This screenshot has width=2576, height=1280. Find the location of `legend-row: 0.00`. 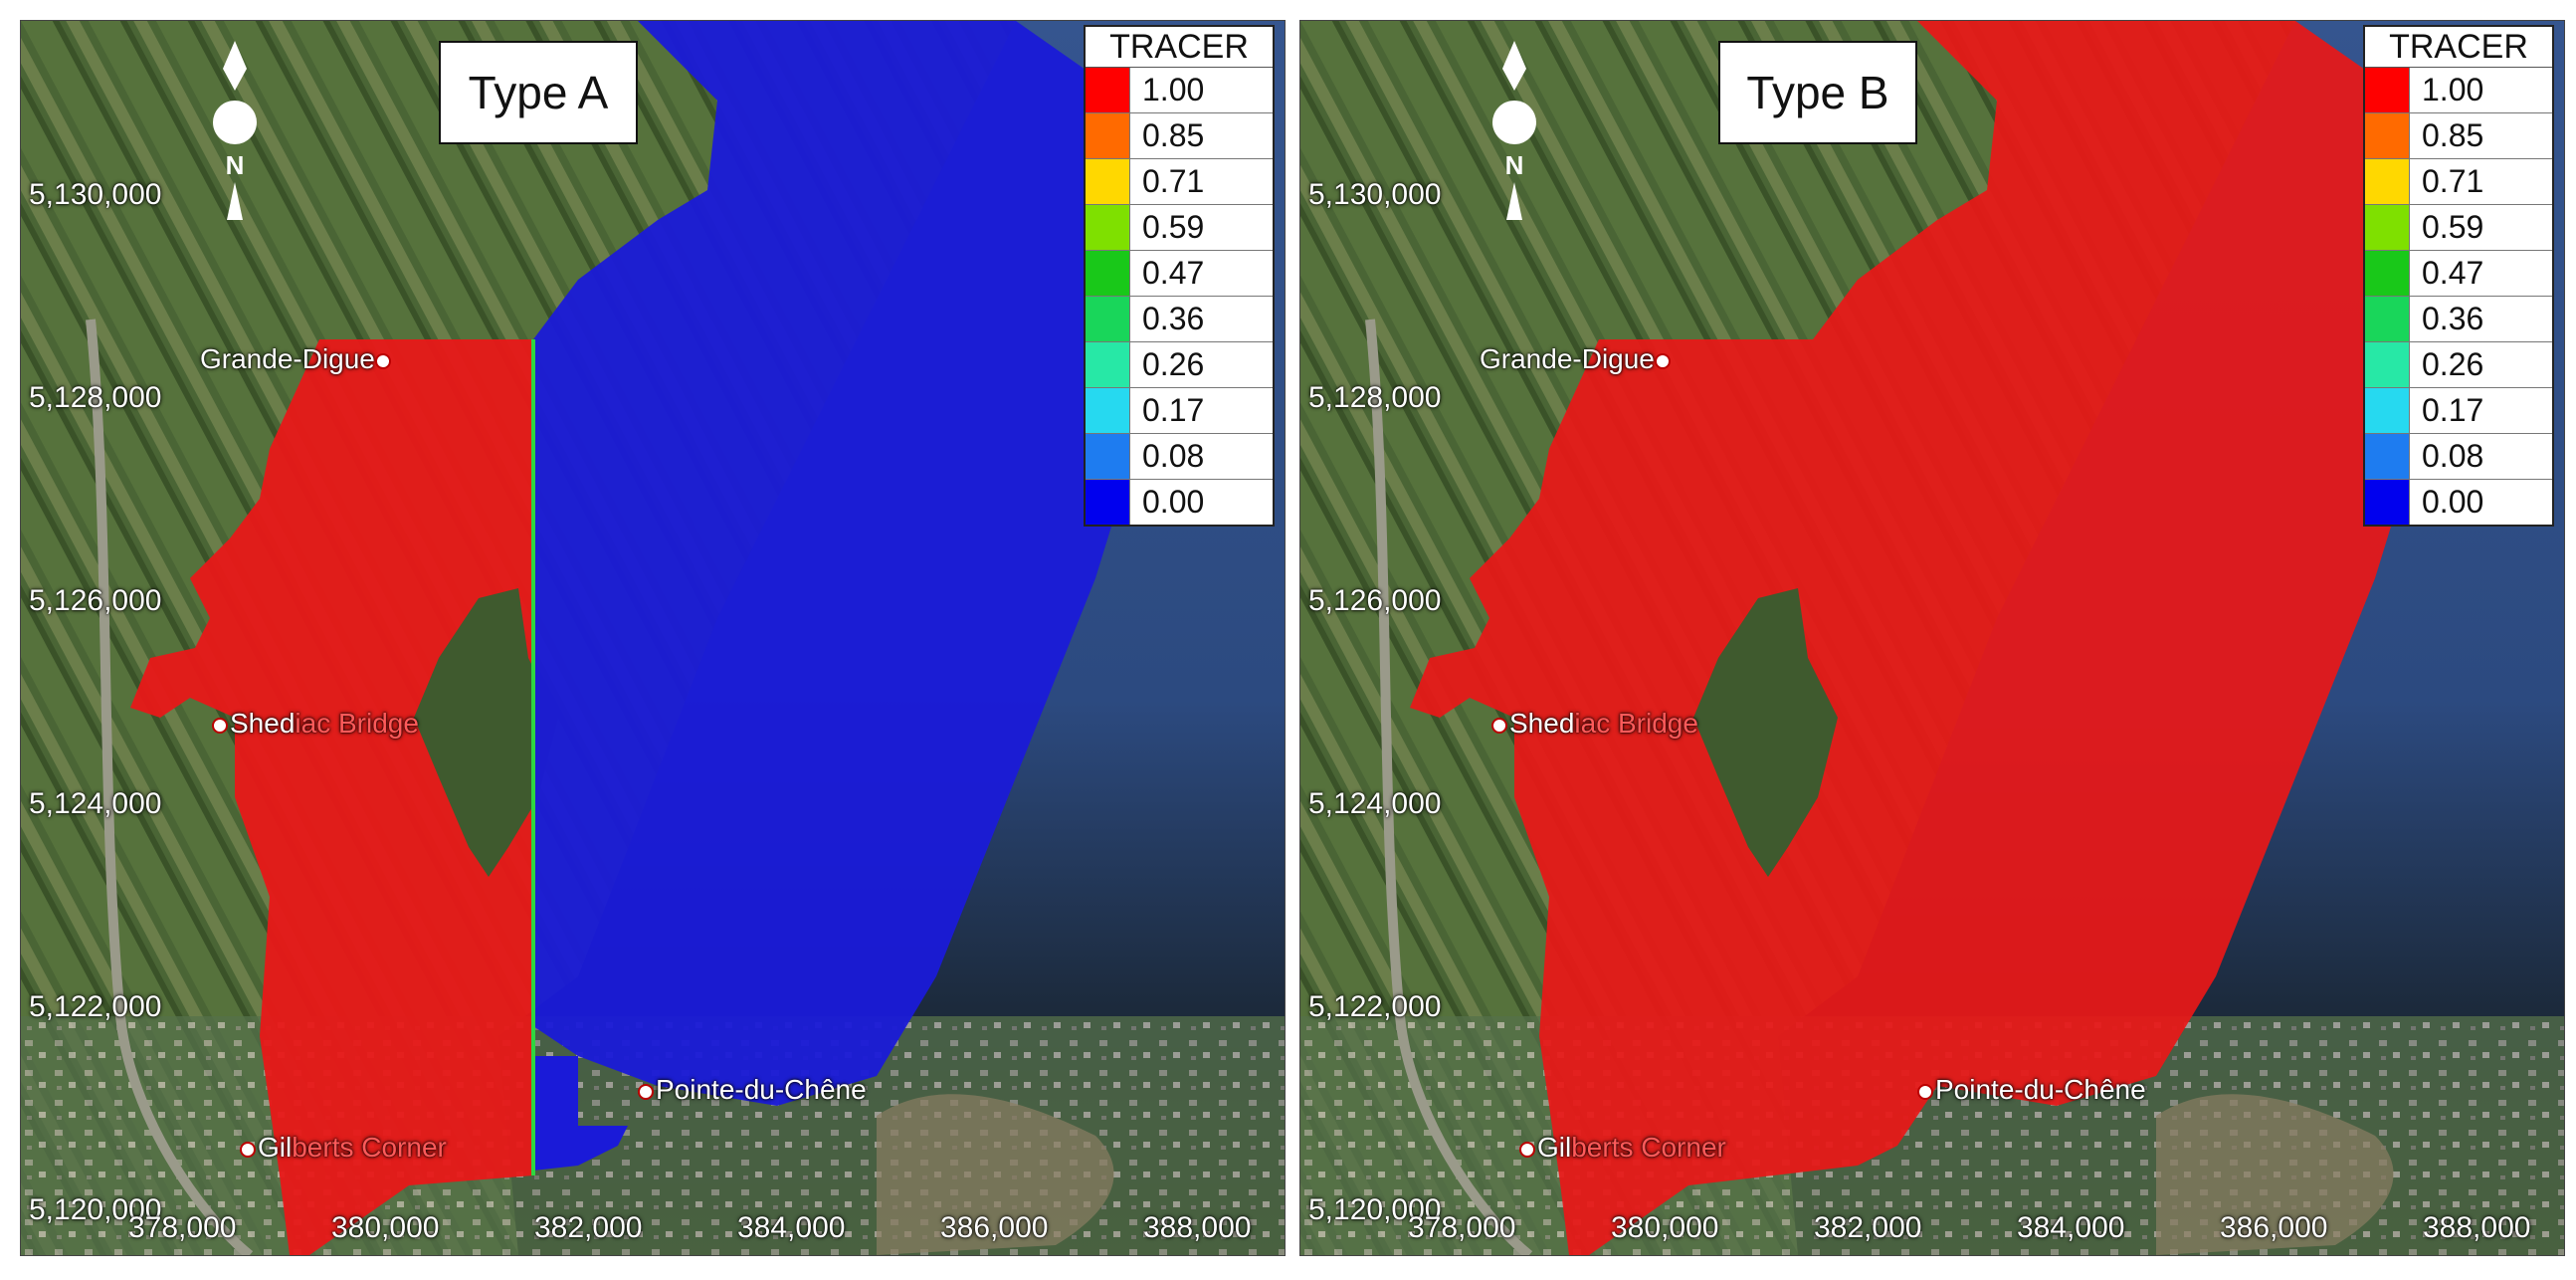

legend-row: 0.00 is located at coordinates (1179, 502).